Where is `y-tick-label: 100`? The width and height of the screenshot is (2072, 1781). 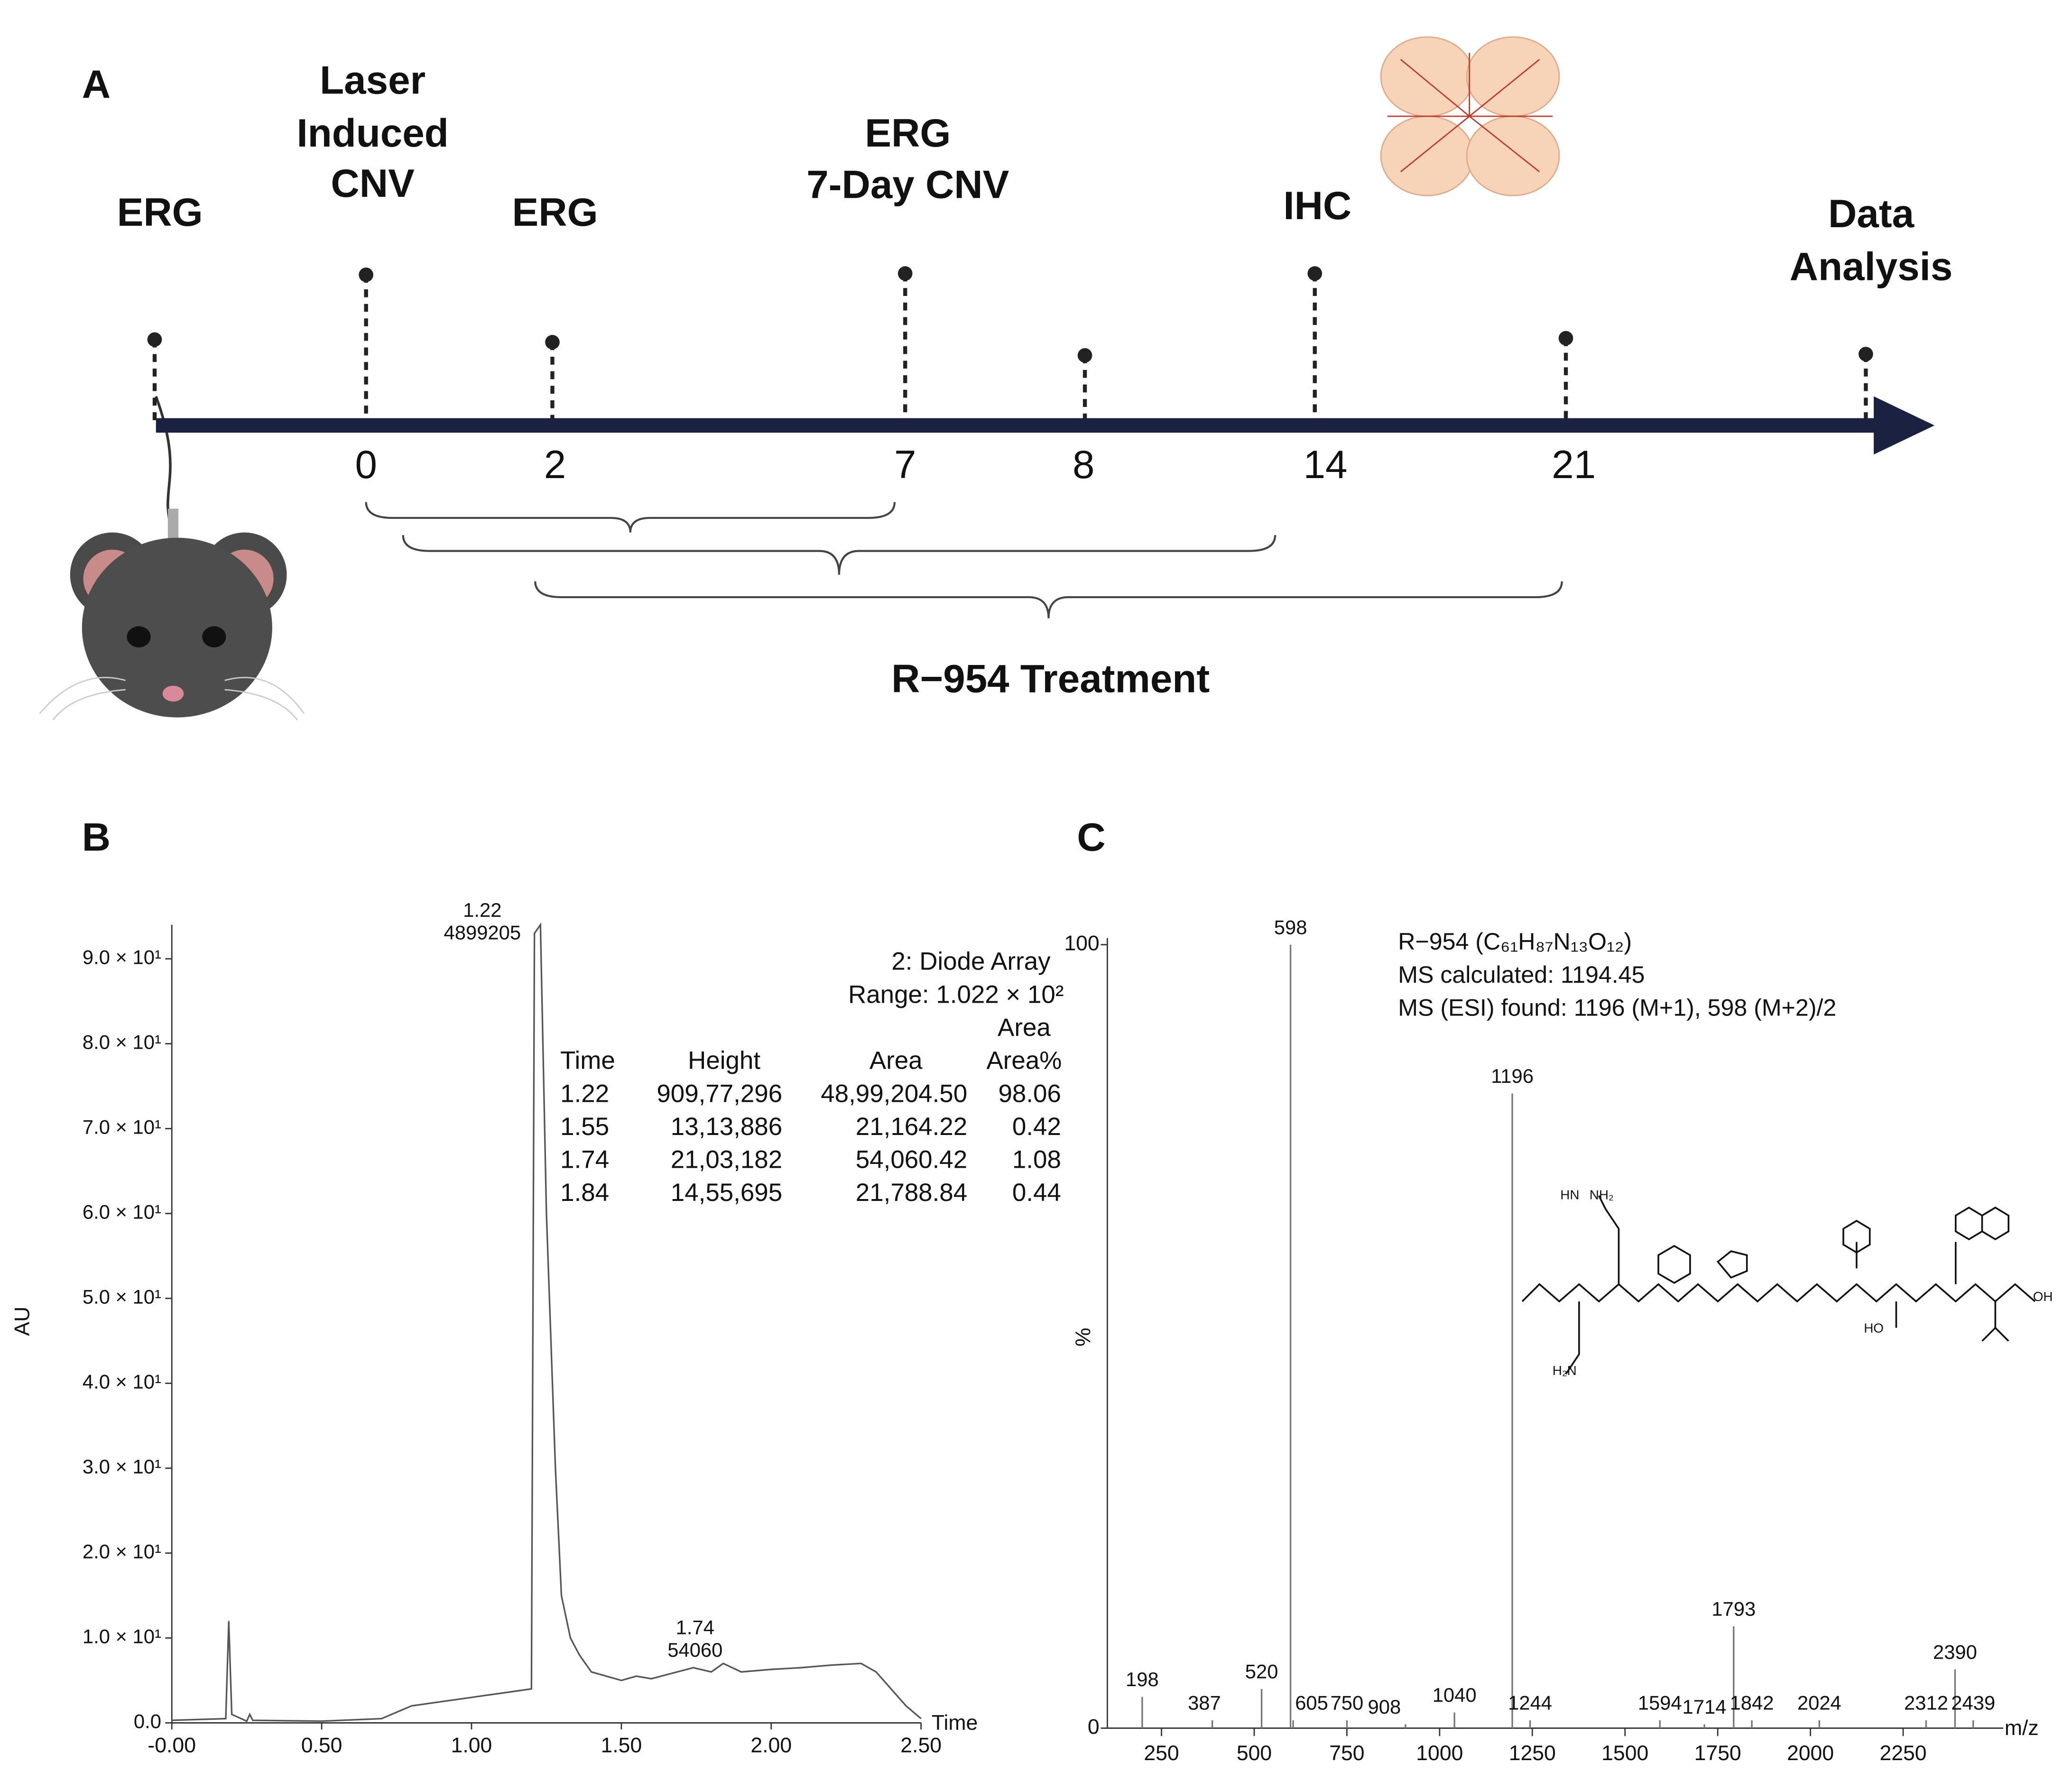
y-tick-label: 100 is located at coordinates (1081, 943).